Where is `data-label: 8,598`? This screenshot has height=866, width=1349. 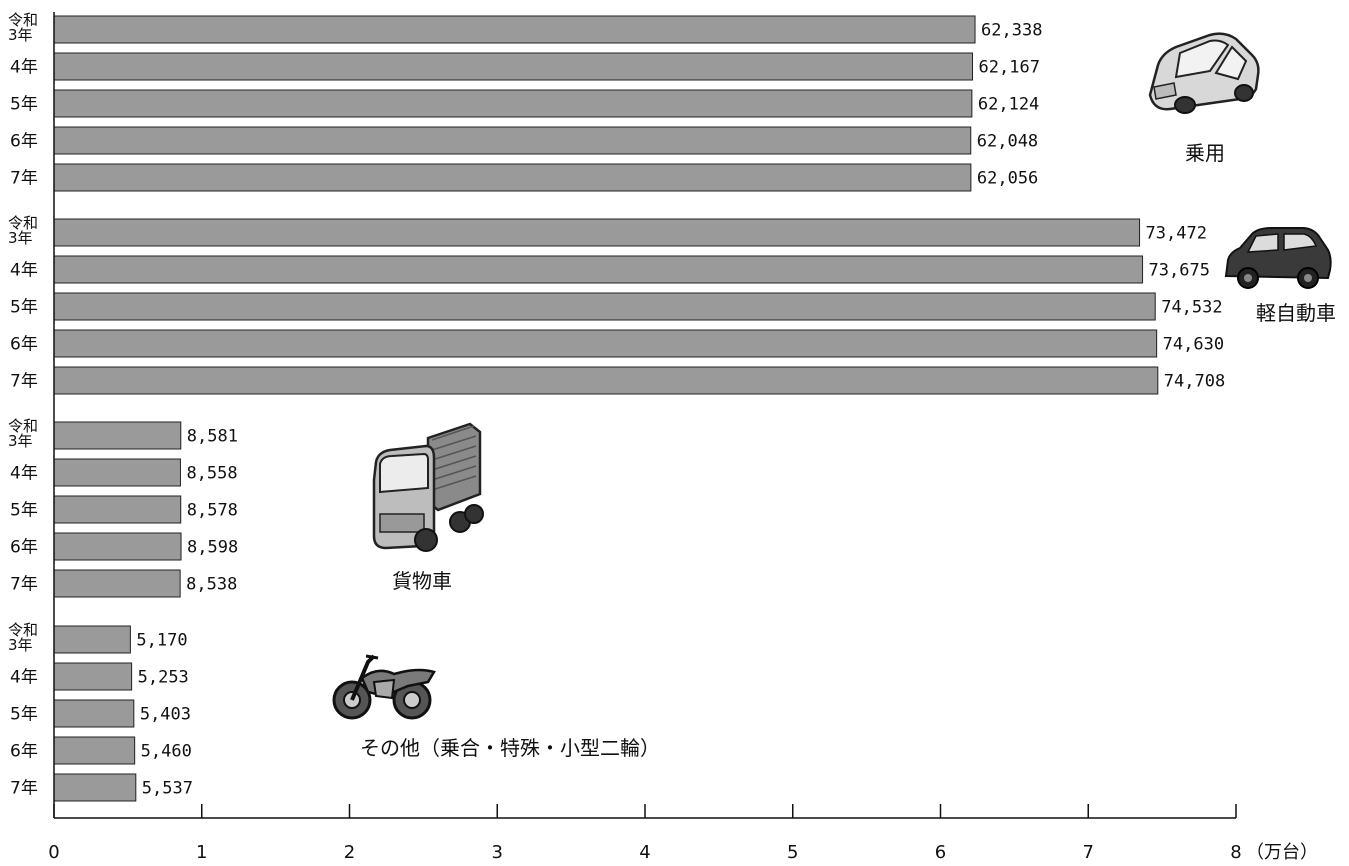 data-label: 8,598 is located at coordinates (212, 548).